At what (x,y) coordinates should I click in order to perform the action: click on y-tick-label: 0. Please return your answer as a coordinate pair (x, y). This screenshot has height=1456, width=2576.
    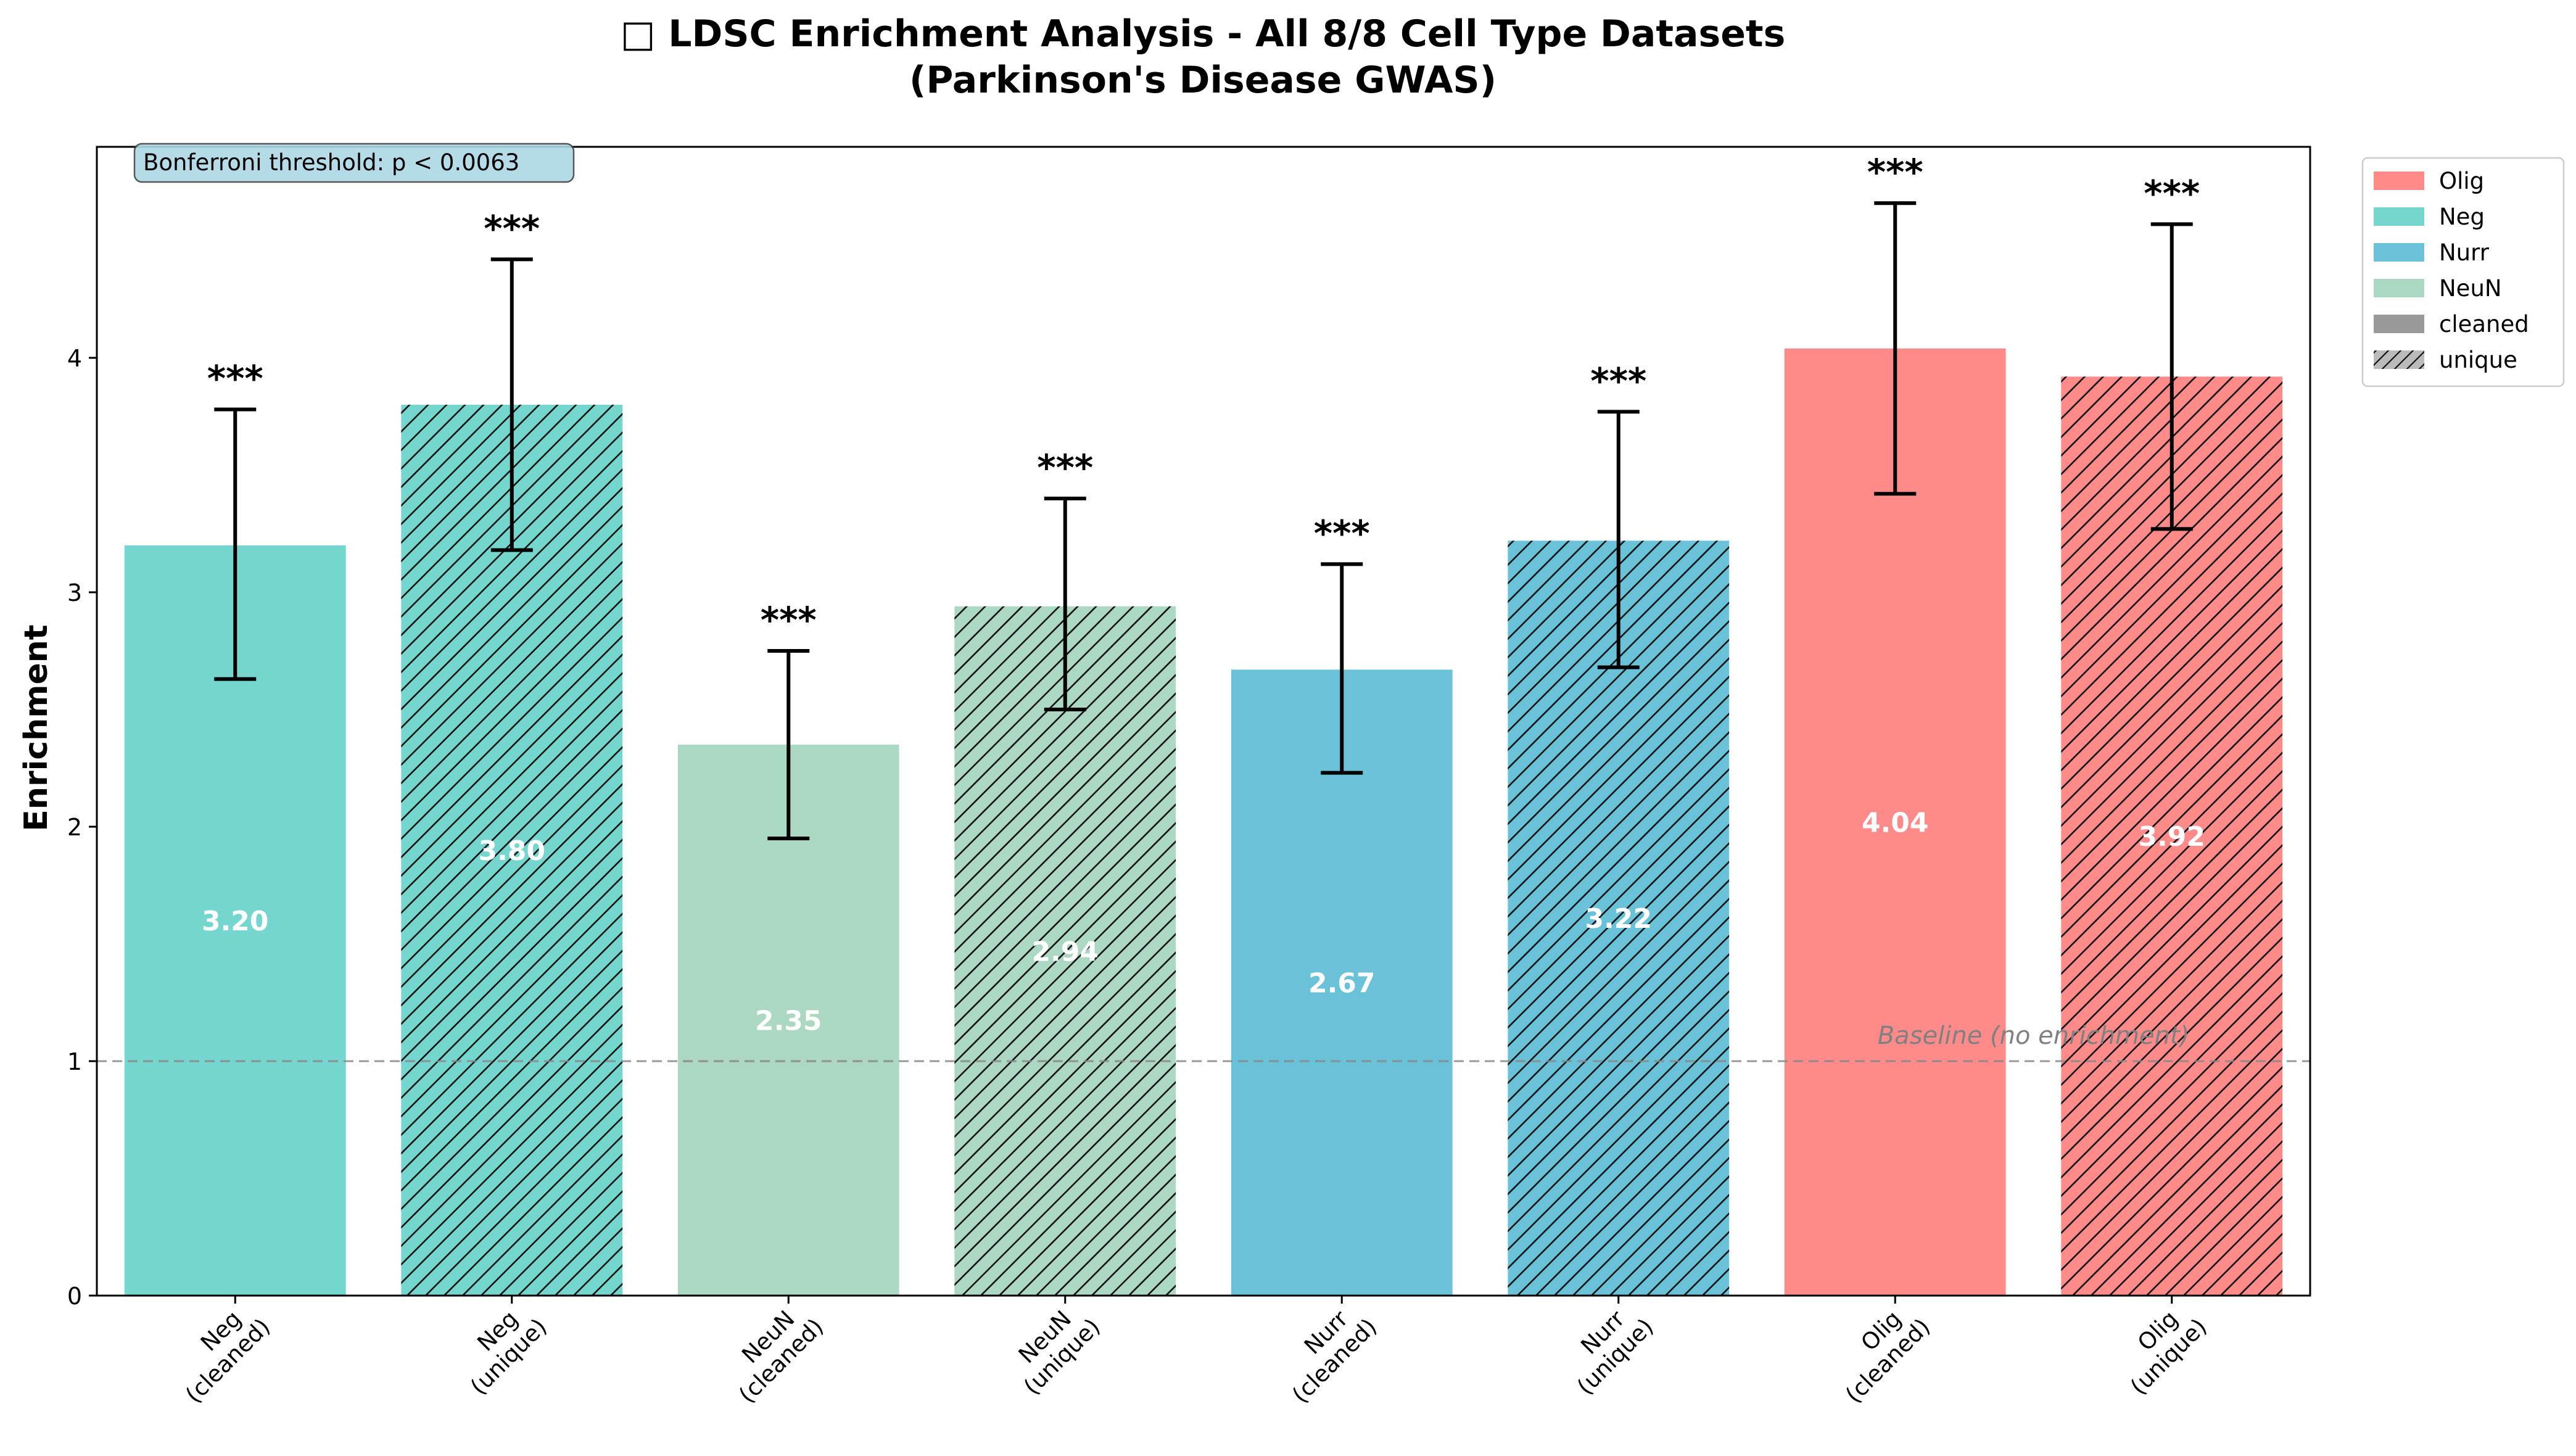
    Looking at the image, I should click on (74, 1296).